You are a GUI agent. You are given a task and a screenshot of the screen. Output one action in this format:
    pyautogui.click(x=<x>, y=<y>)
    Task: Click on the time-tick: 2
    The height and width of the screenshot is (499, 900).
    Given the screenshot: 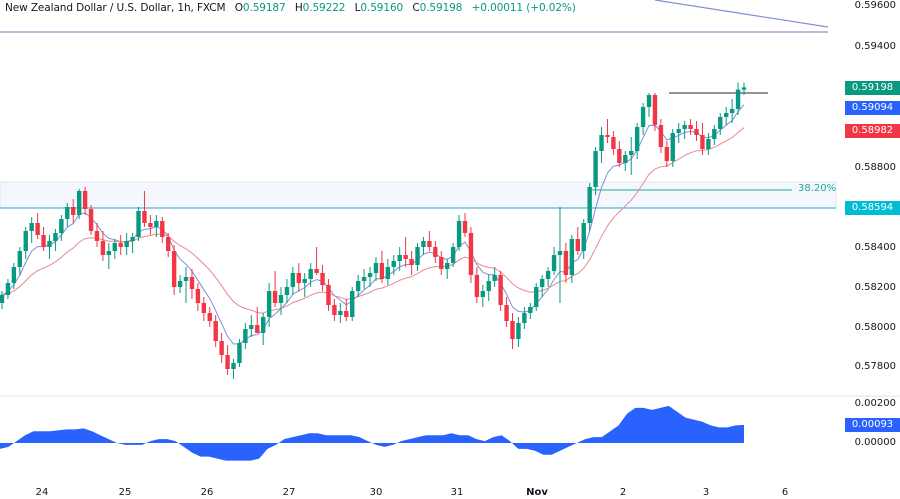 What is the action you would take?
    pyautogui.click(x=623, y=492)
    